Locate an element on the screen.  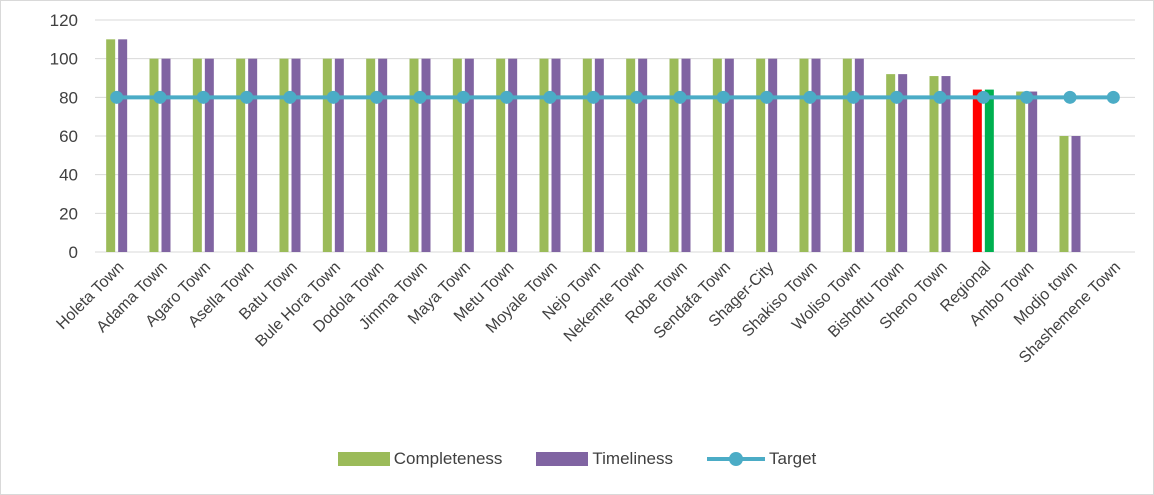
legend-item-completeness: Completeness is located at coordinates (420, 459).